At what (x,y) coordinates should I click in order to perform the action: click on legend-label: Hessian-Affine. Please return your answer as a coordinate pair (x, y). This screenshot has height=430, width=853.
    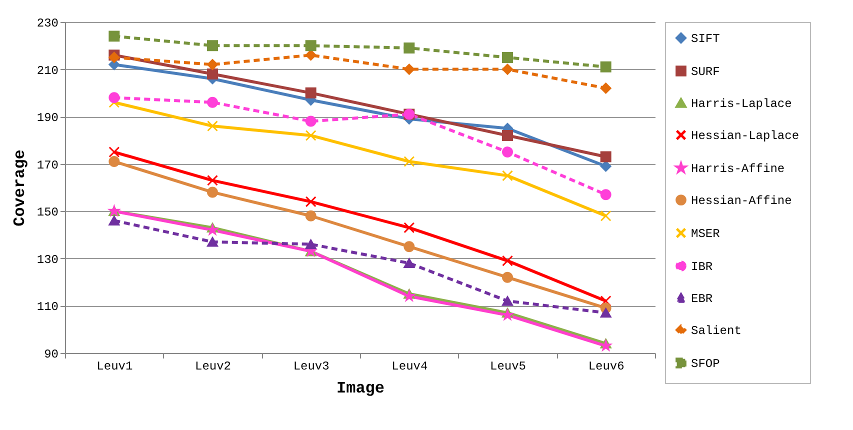
    Looking at the image, I should click on (741, 201).